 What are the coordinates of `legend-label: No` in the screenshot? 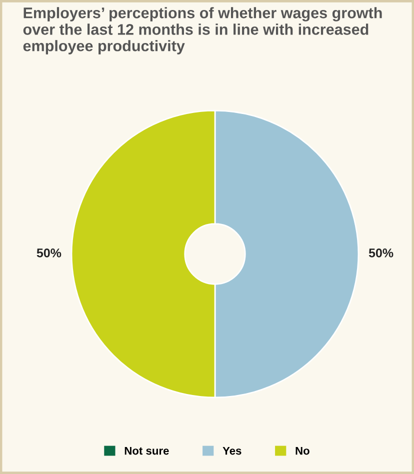 It's located at (303, 450).